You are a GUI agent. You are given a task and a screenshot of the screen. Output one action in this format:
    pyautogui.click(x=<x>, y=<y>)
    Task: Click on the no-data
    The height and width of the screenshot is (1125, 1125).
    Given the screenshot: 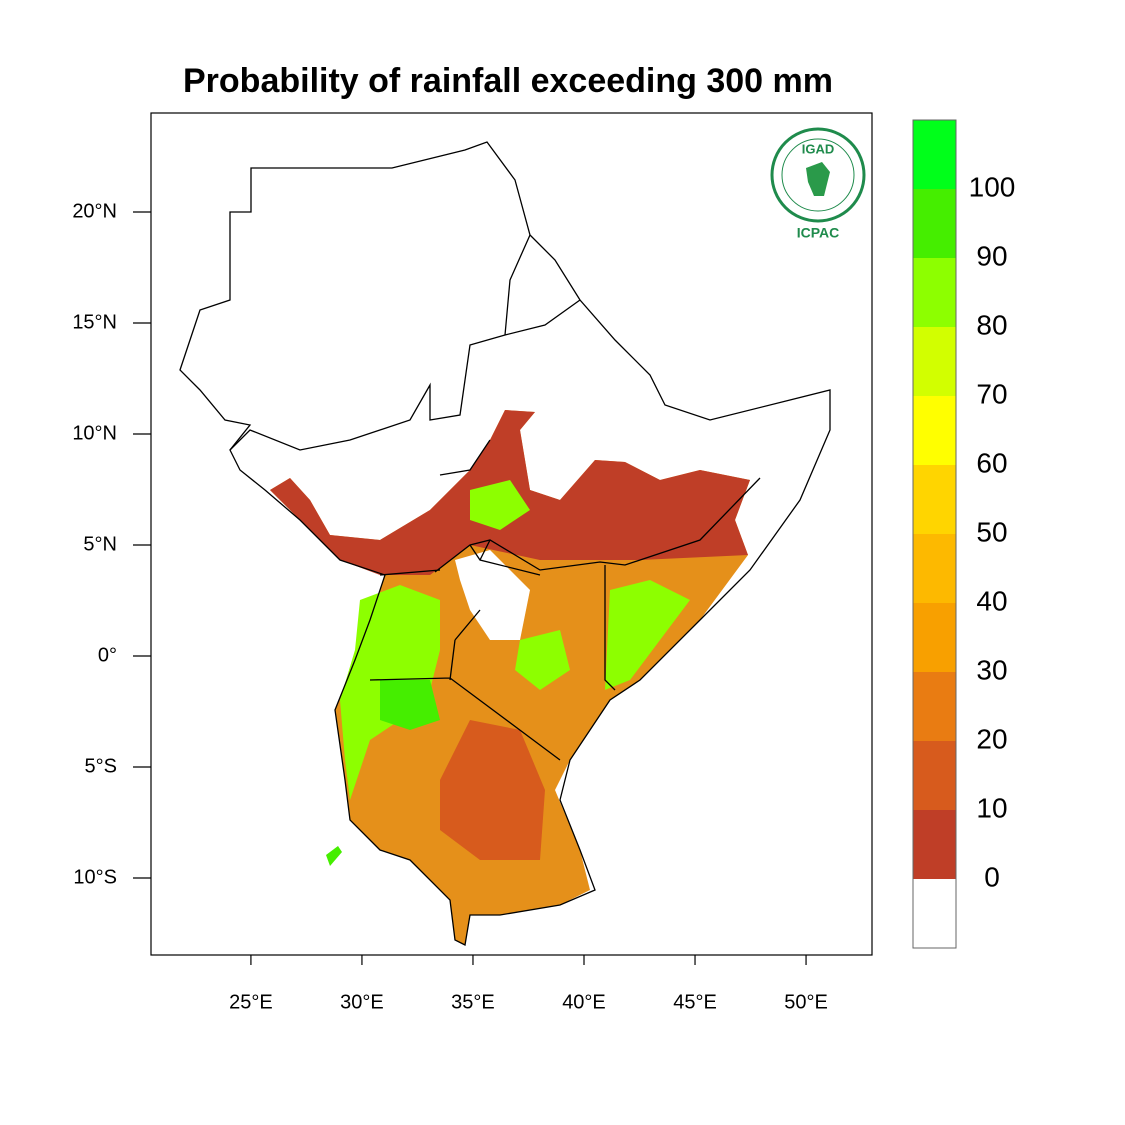 What is the action you would take?
    pyautogui.click(x=492, y=595)
    